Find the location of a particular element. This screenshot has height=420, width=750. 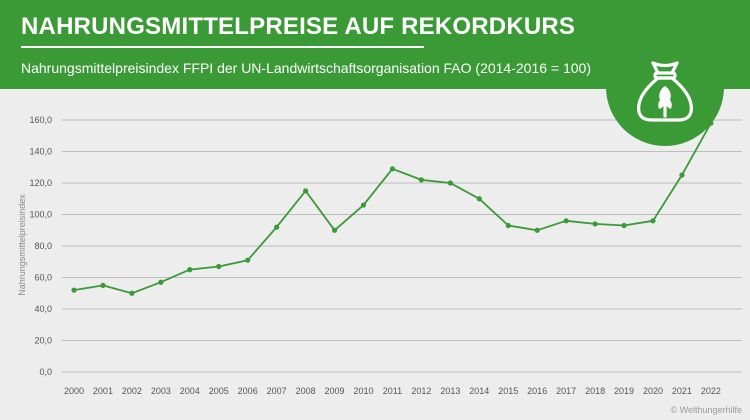

data-point-2007 is located at coordinates (277, 227).